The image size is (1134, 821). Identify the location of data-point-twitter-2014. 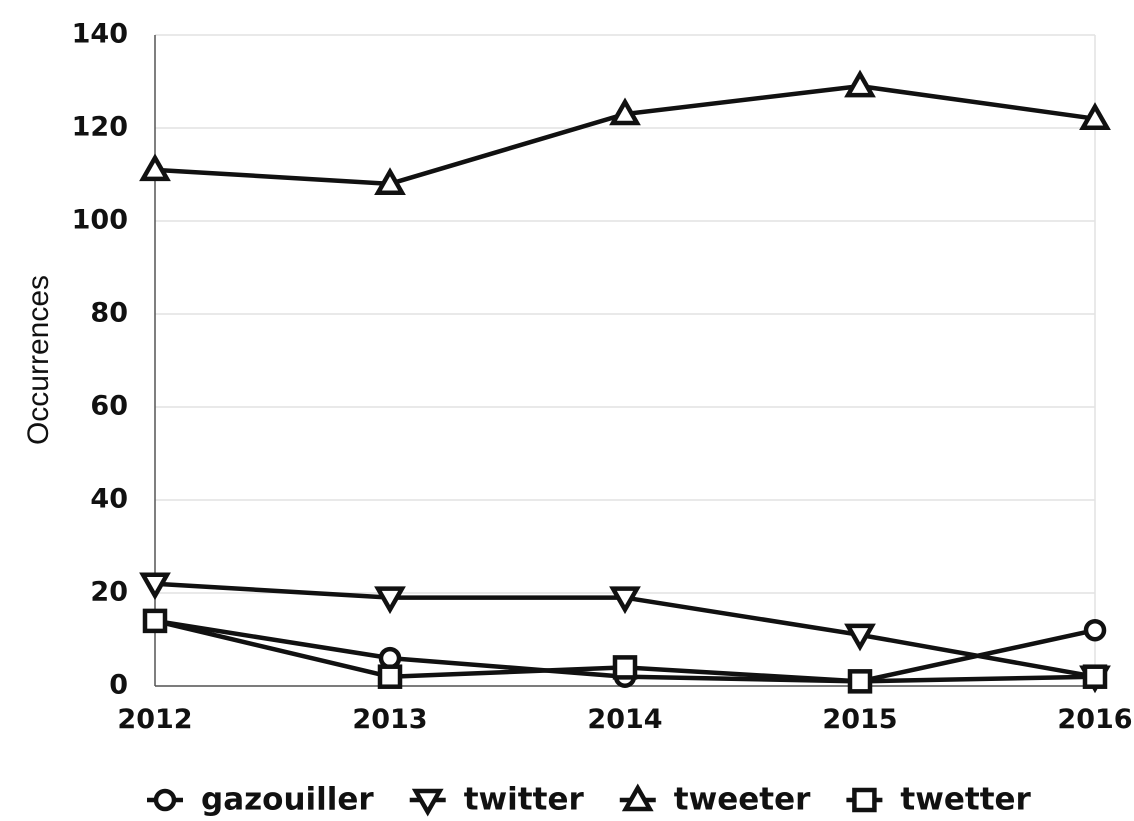
(625, 600).